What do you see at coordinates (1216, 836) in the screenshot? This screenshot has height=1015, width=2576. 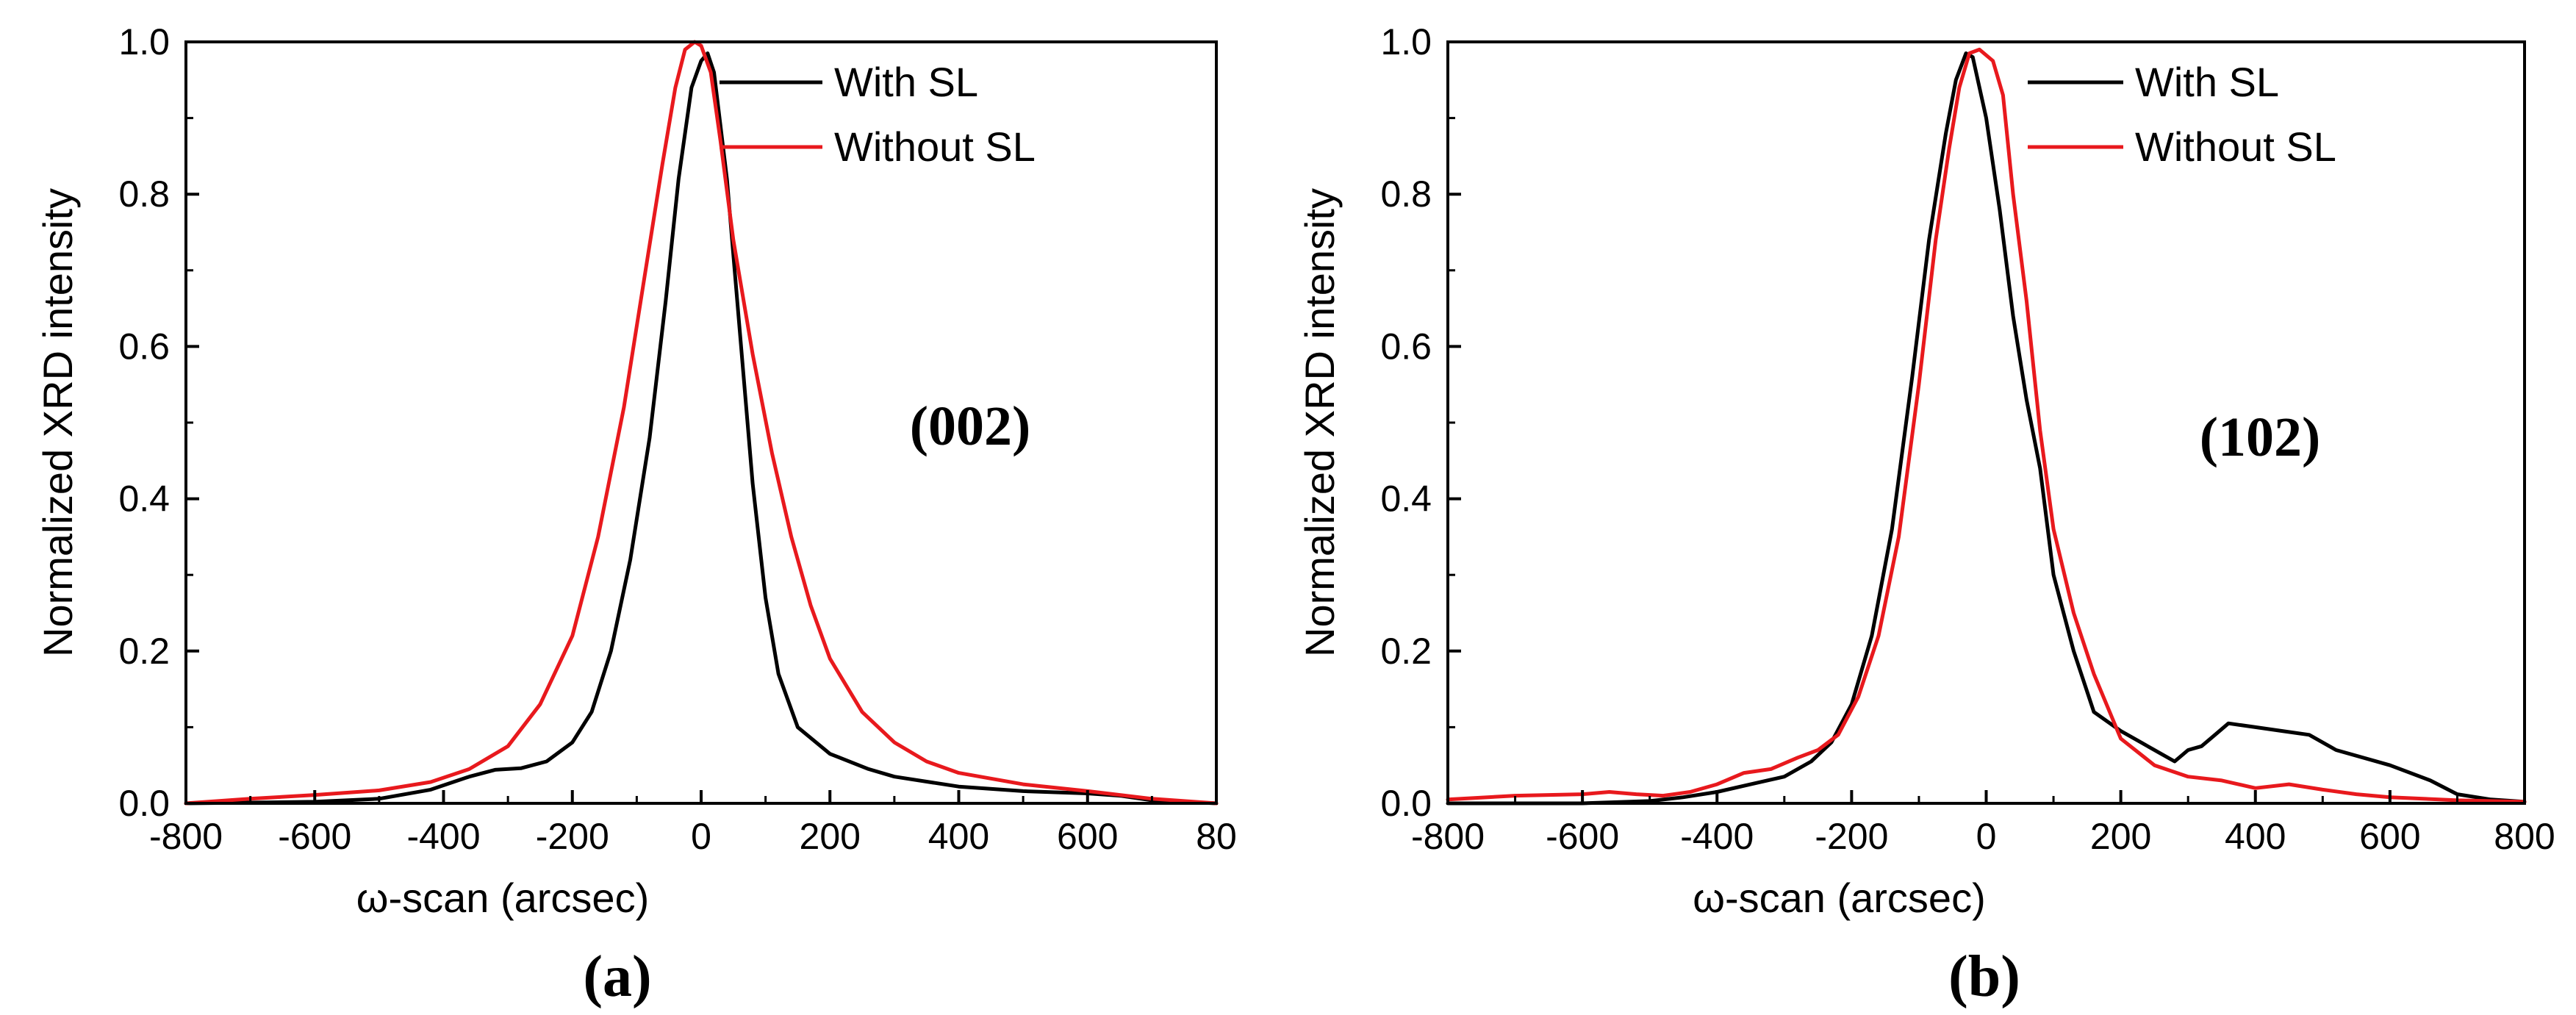 I see `x-tick-label: 80` at bounding box center [1216, 836].